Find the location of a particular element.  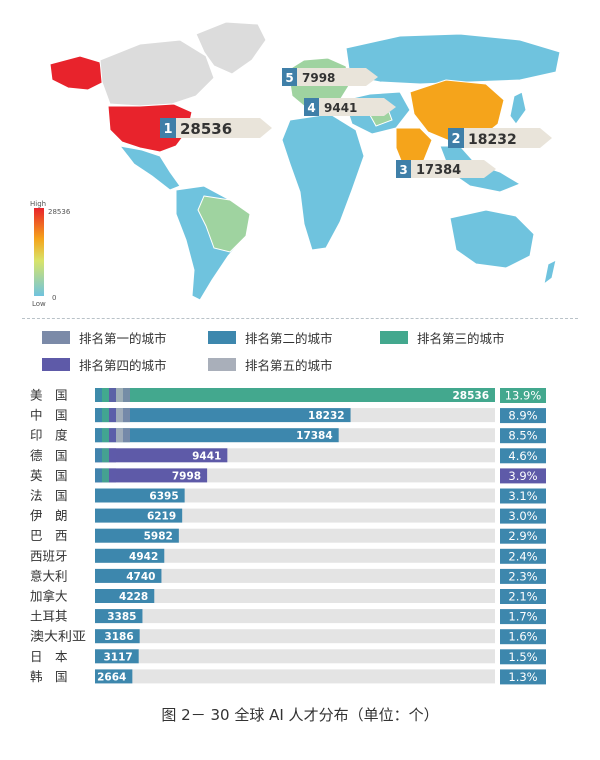

bar-row: 加拿大 4228 2.1% is located at coordinates (288, 596).